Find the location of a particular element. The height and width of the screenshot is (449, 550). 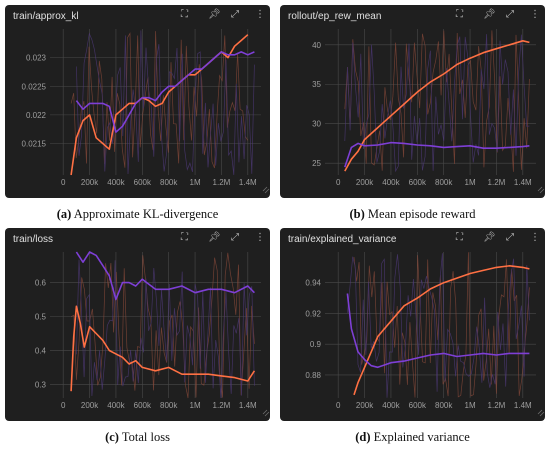

caption-c: (c) Total loss is located at coordinates (137, 437).